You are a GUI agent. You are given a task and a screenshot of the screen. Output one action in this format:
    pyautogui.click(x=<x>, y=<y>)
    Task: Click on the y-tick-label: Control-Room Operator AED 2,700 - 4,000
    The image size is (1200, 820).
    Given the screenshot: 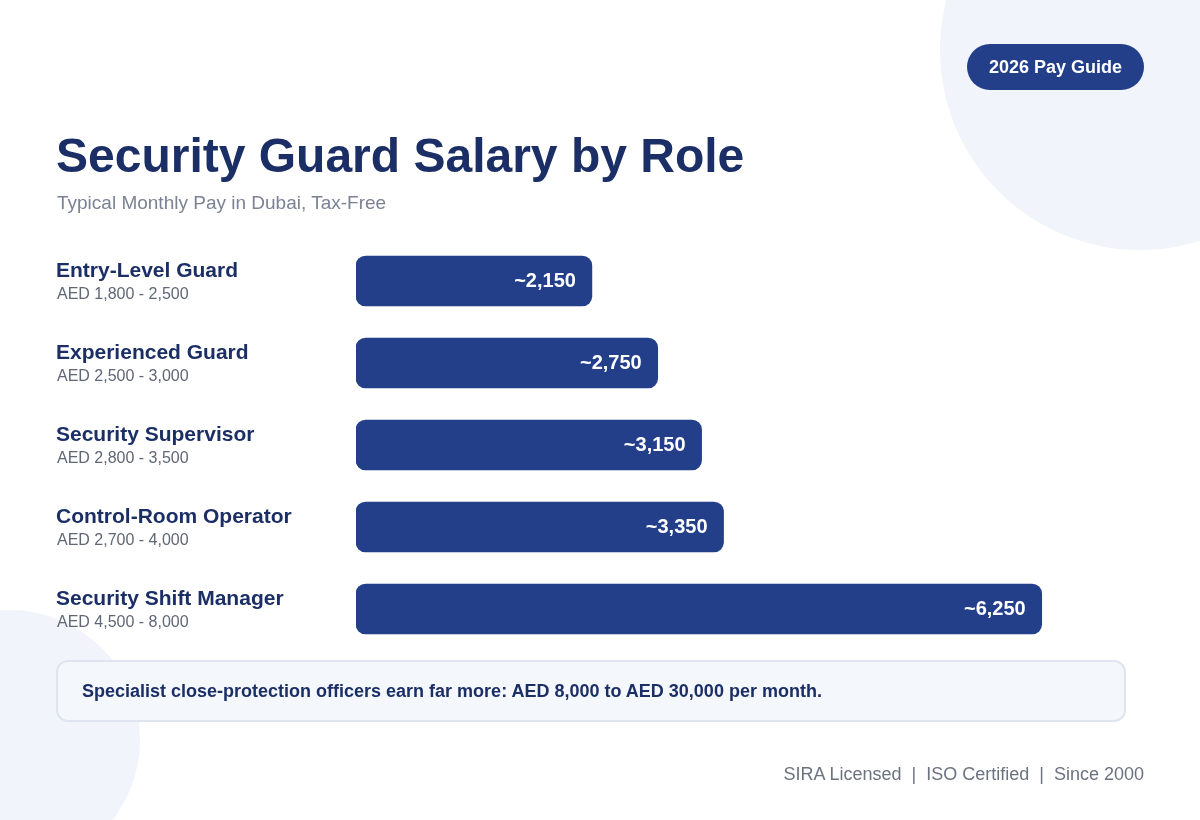 What is the action you would take?
    pyautogui.click(x=174, y=526)
    